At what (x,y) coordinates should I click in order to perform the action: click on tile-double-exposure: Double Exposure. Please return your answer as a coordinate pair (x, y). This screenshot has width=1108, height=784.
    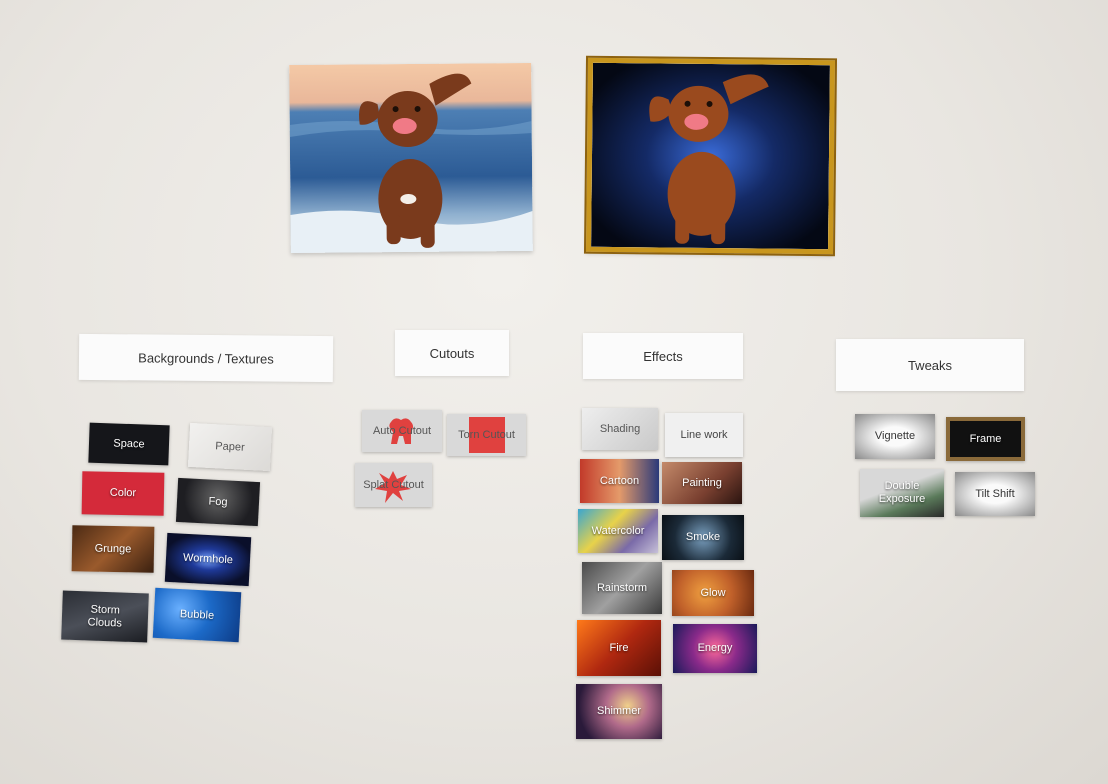
    Looking at the image, I should click on (902, 493).